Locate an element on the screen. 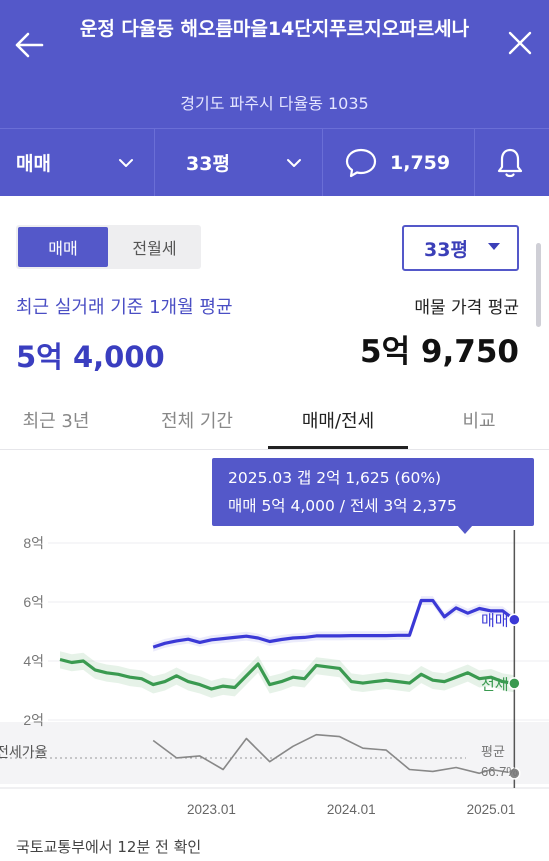 This screenshot has width=549, height=861. segment-rent: 전월세 is located at coordinates (154, 248).